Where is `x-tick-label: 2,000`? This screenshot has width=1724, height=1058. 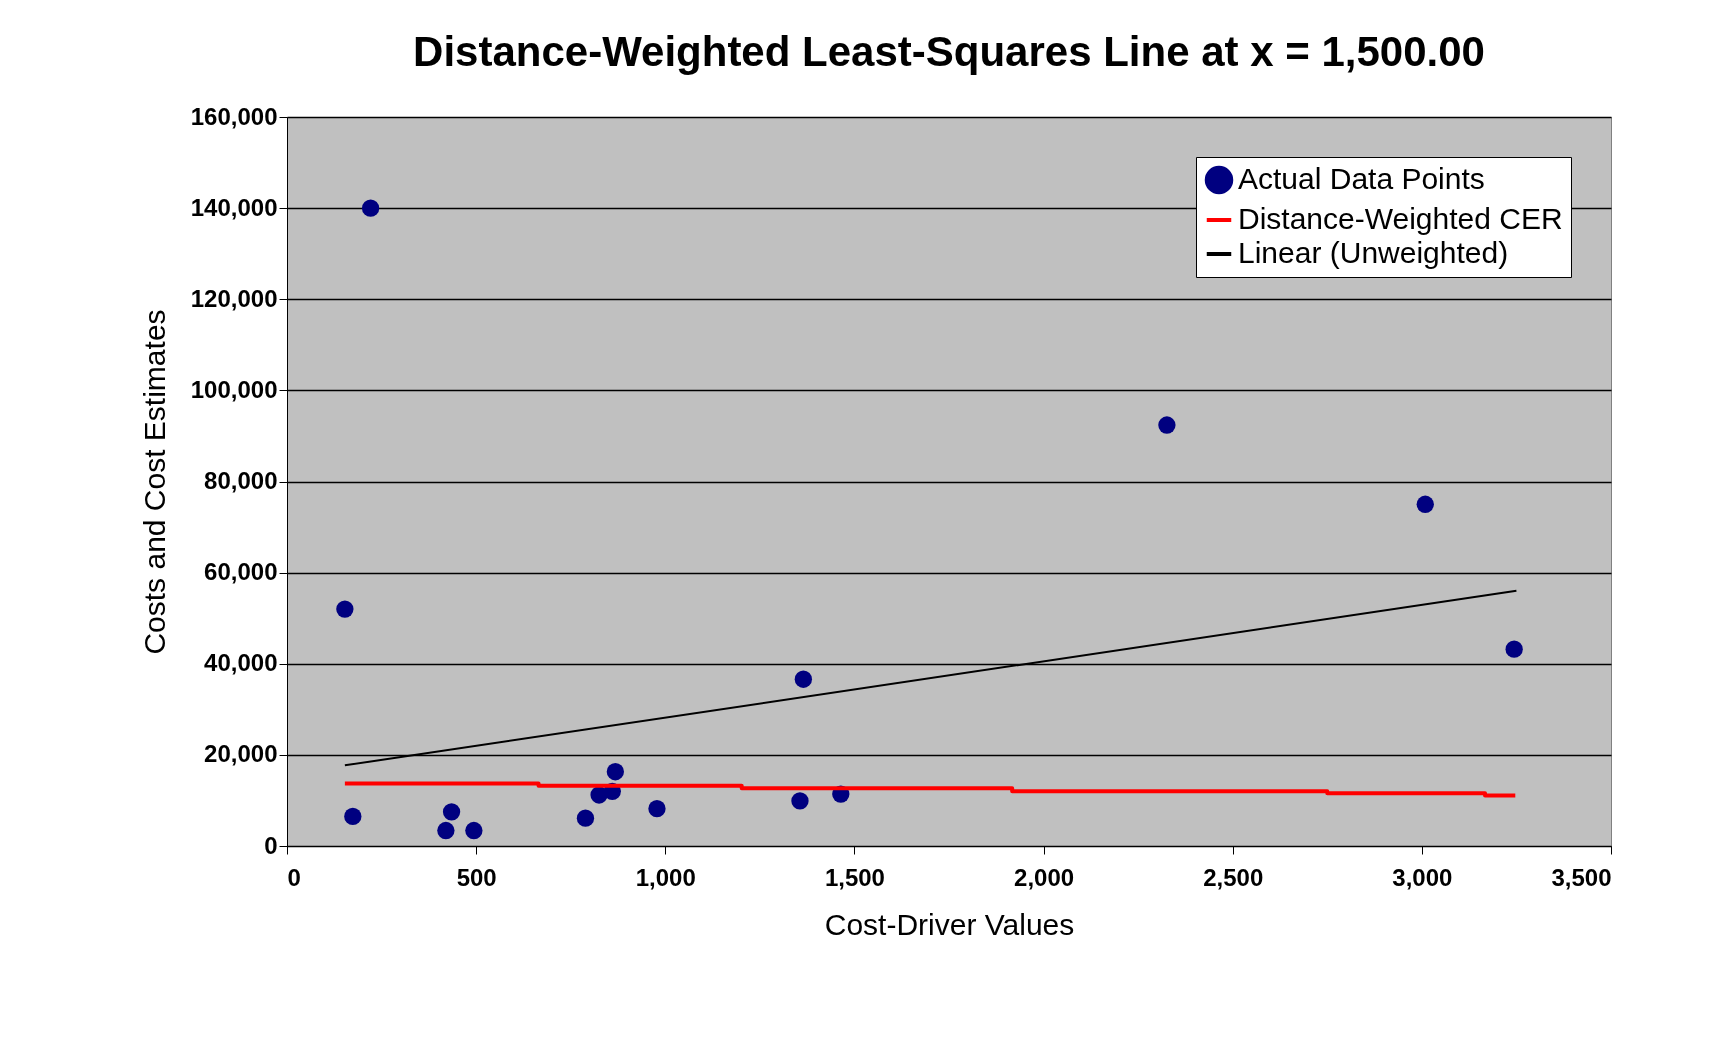 x-tick-label: 2,000 is located at coordinates (1044, 877).